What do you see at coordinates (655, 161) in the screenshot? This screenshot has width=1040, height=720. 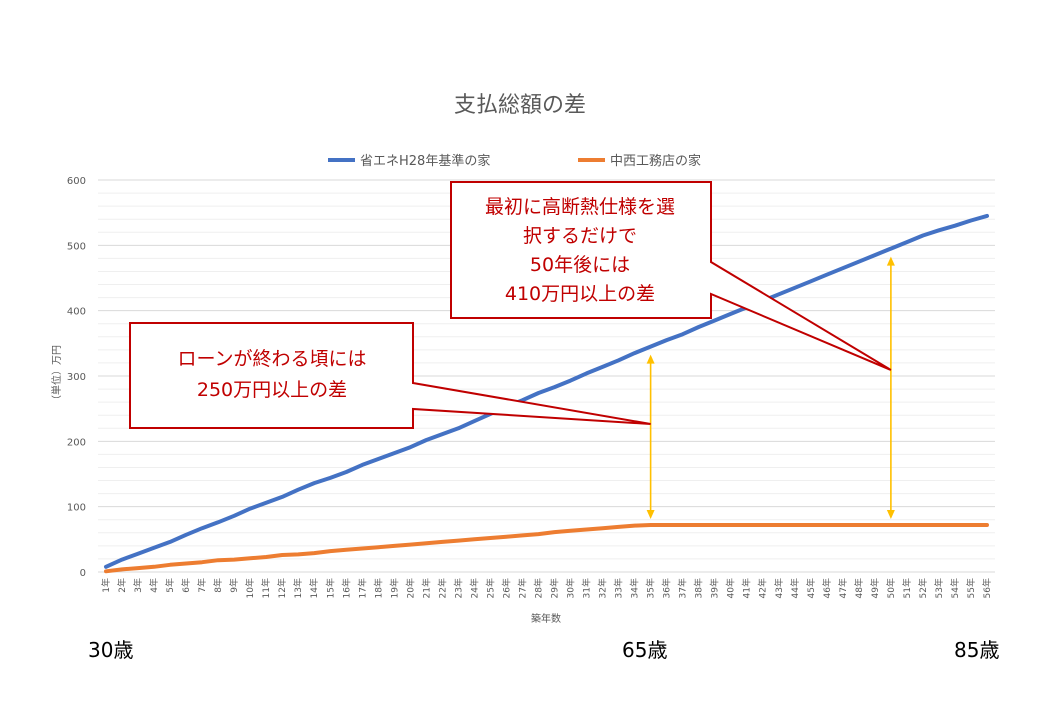 I see `legend-label-series-2: 中西工務店の家` at bounding box center [655, 161].